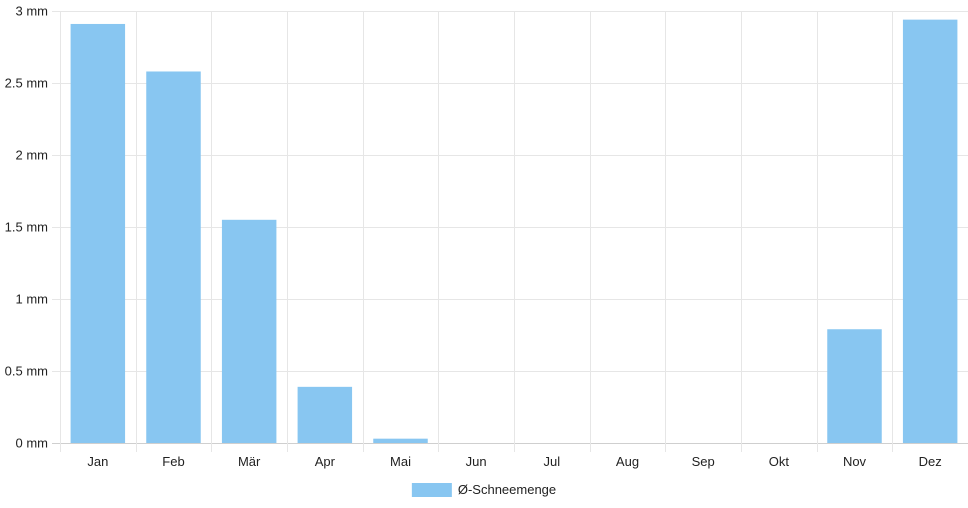 This screenshot has width=968, height=508. Describe the element at coordinates (325, 414) in the screenshot. I see `bar-Apr` at that location.